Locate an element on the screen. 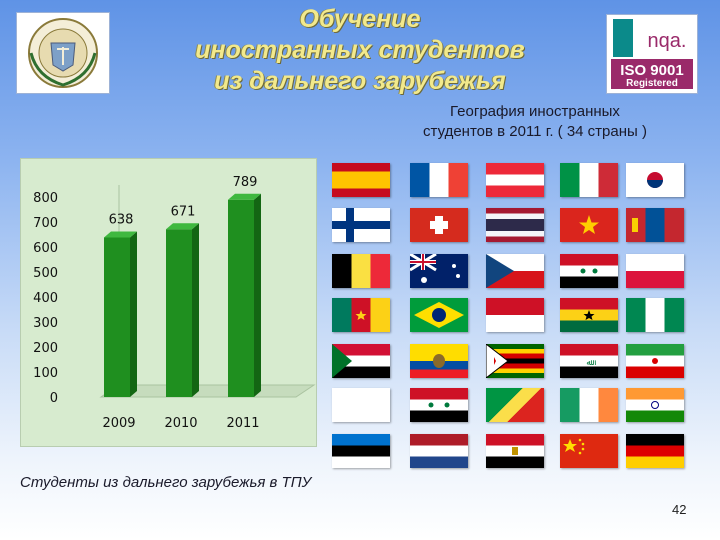 This screenshot has width=720, height=540. flag-belgium-icon is located at coordinates (361, 271).